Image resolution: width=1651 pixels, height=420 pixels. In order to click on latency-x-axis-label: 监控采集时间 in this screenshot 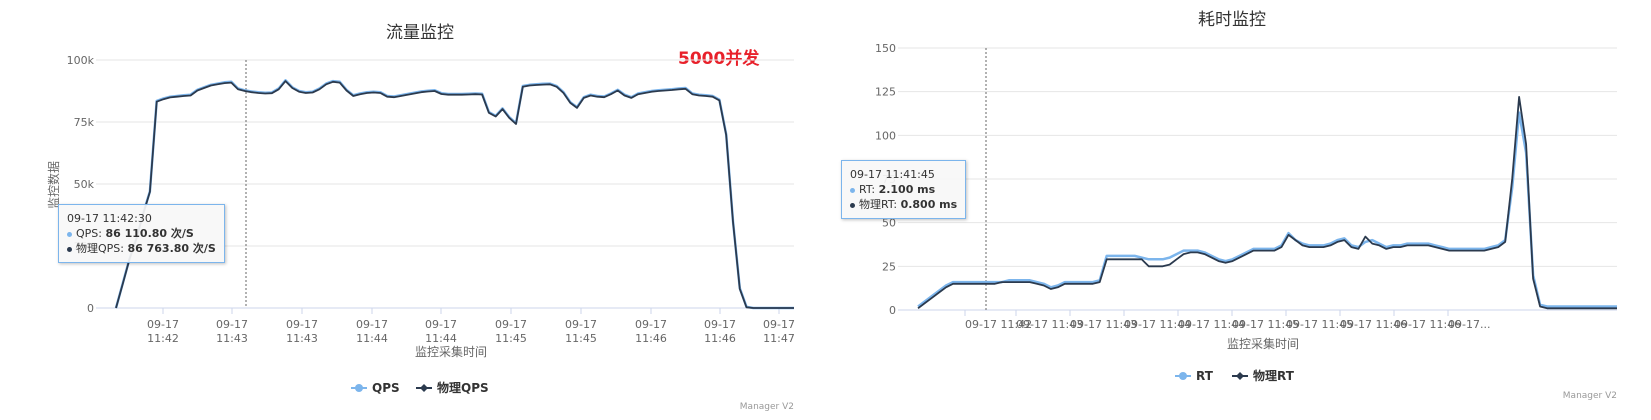, I will do `click(1263, 343)`.